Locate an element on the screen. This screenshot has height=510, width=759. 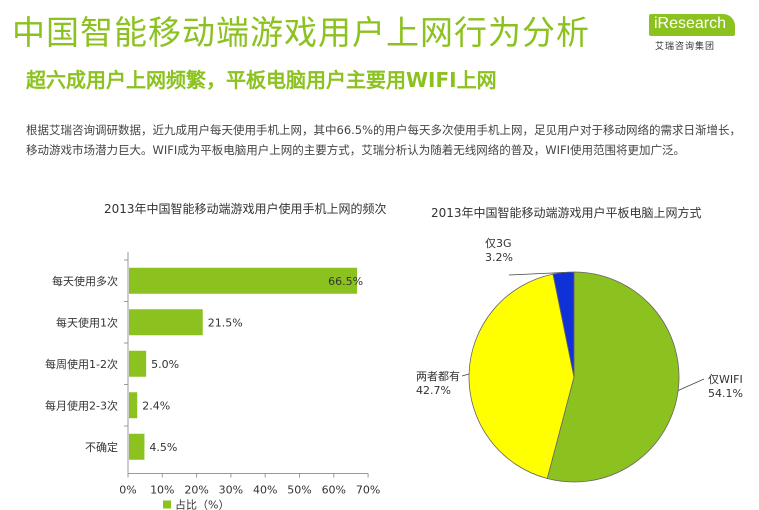
x-tick-label: 20% is located at coordinates (196, 490).